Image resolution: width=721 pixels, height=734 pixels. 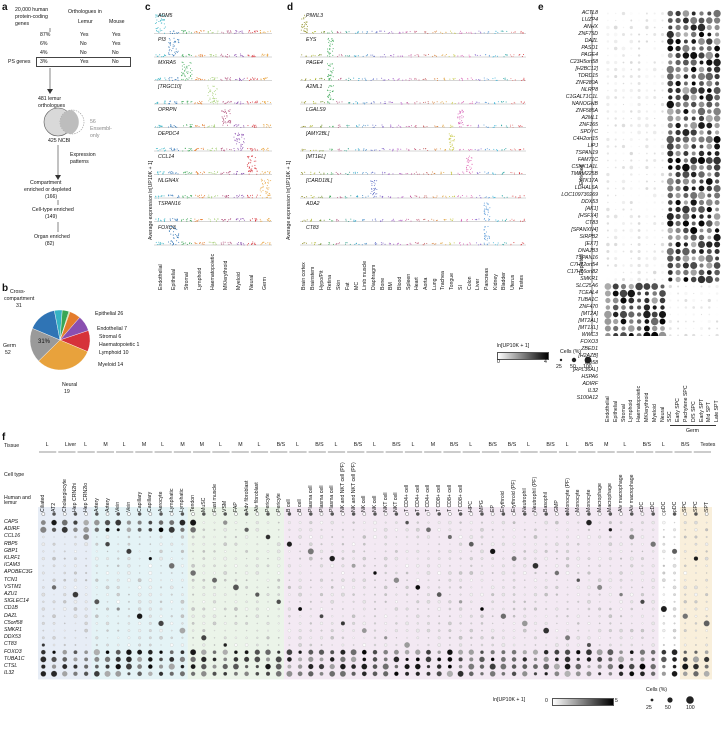 I want to click on e-gene-label: C4H2orf15, so click(x=585, y=139).